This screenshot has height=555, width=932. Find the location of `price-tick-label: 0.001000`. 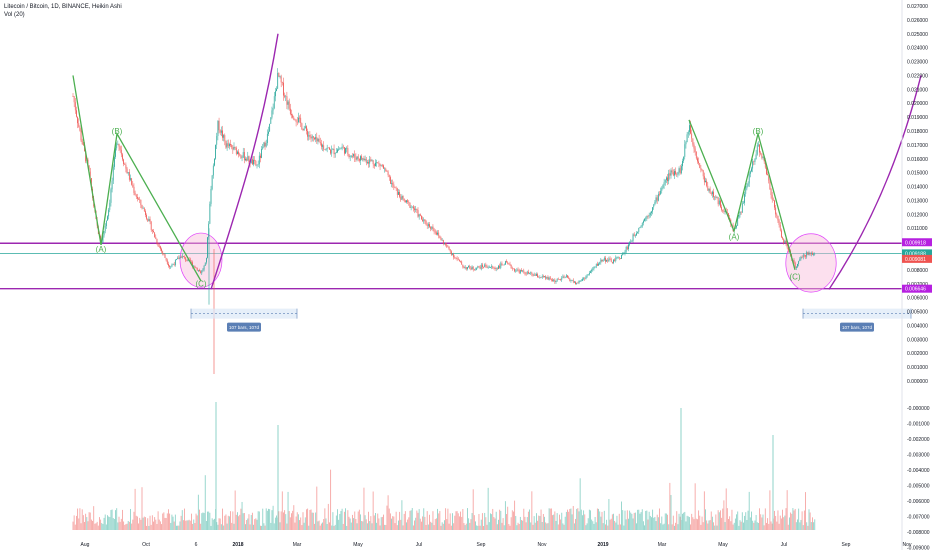

price-tick-label: 0.001000 is located at coordinates (917, 368).